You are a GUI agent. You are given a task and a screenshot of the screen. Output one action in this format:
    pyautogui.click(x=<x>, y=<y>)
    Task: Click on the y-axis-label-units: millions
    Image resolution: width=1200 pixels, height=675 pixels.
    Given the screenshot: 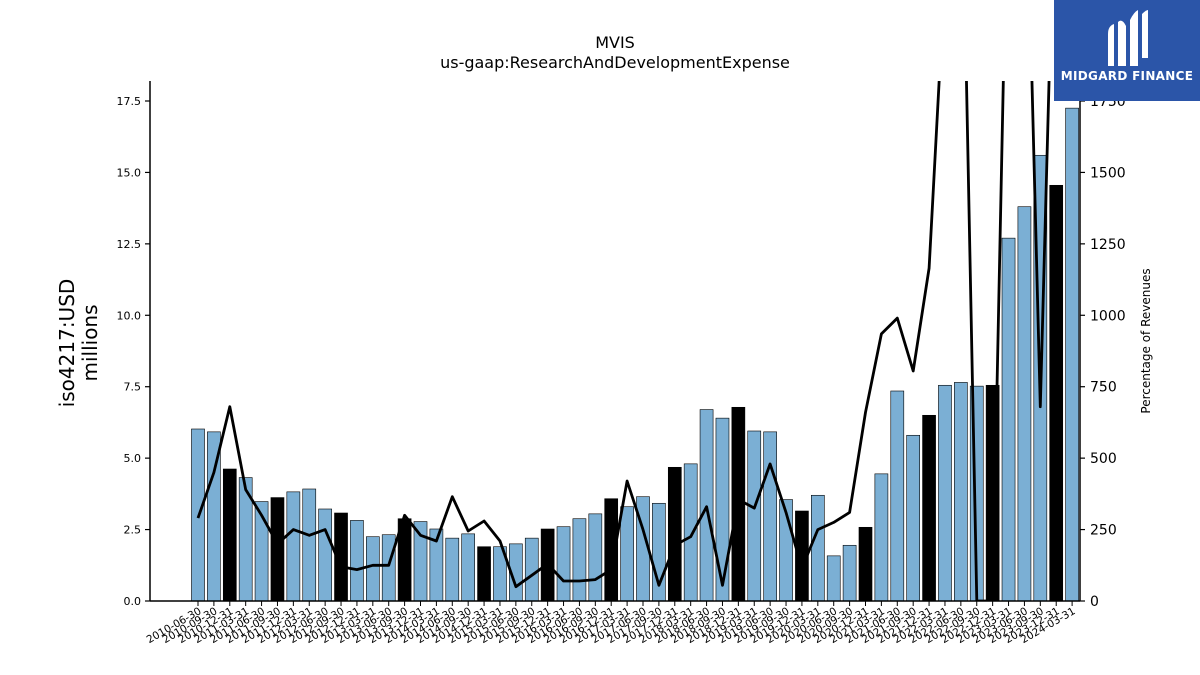 What is the action you would take?
    pyautogui.click(x=90, y=342)
    